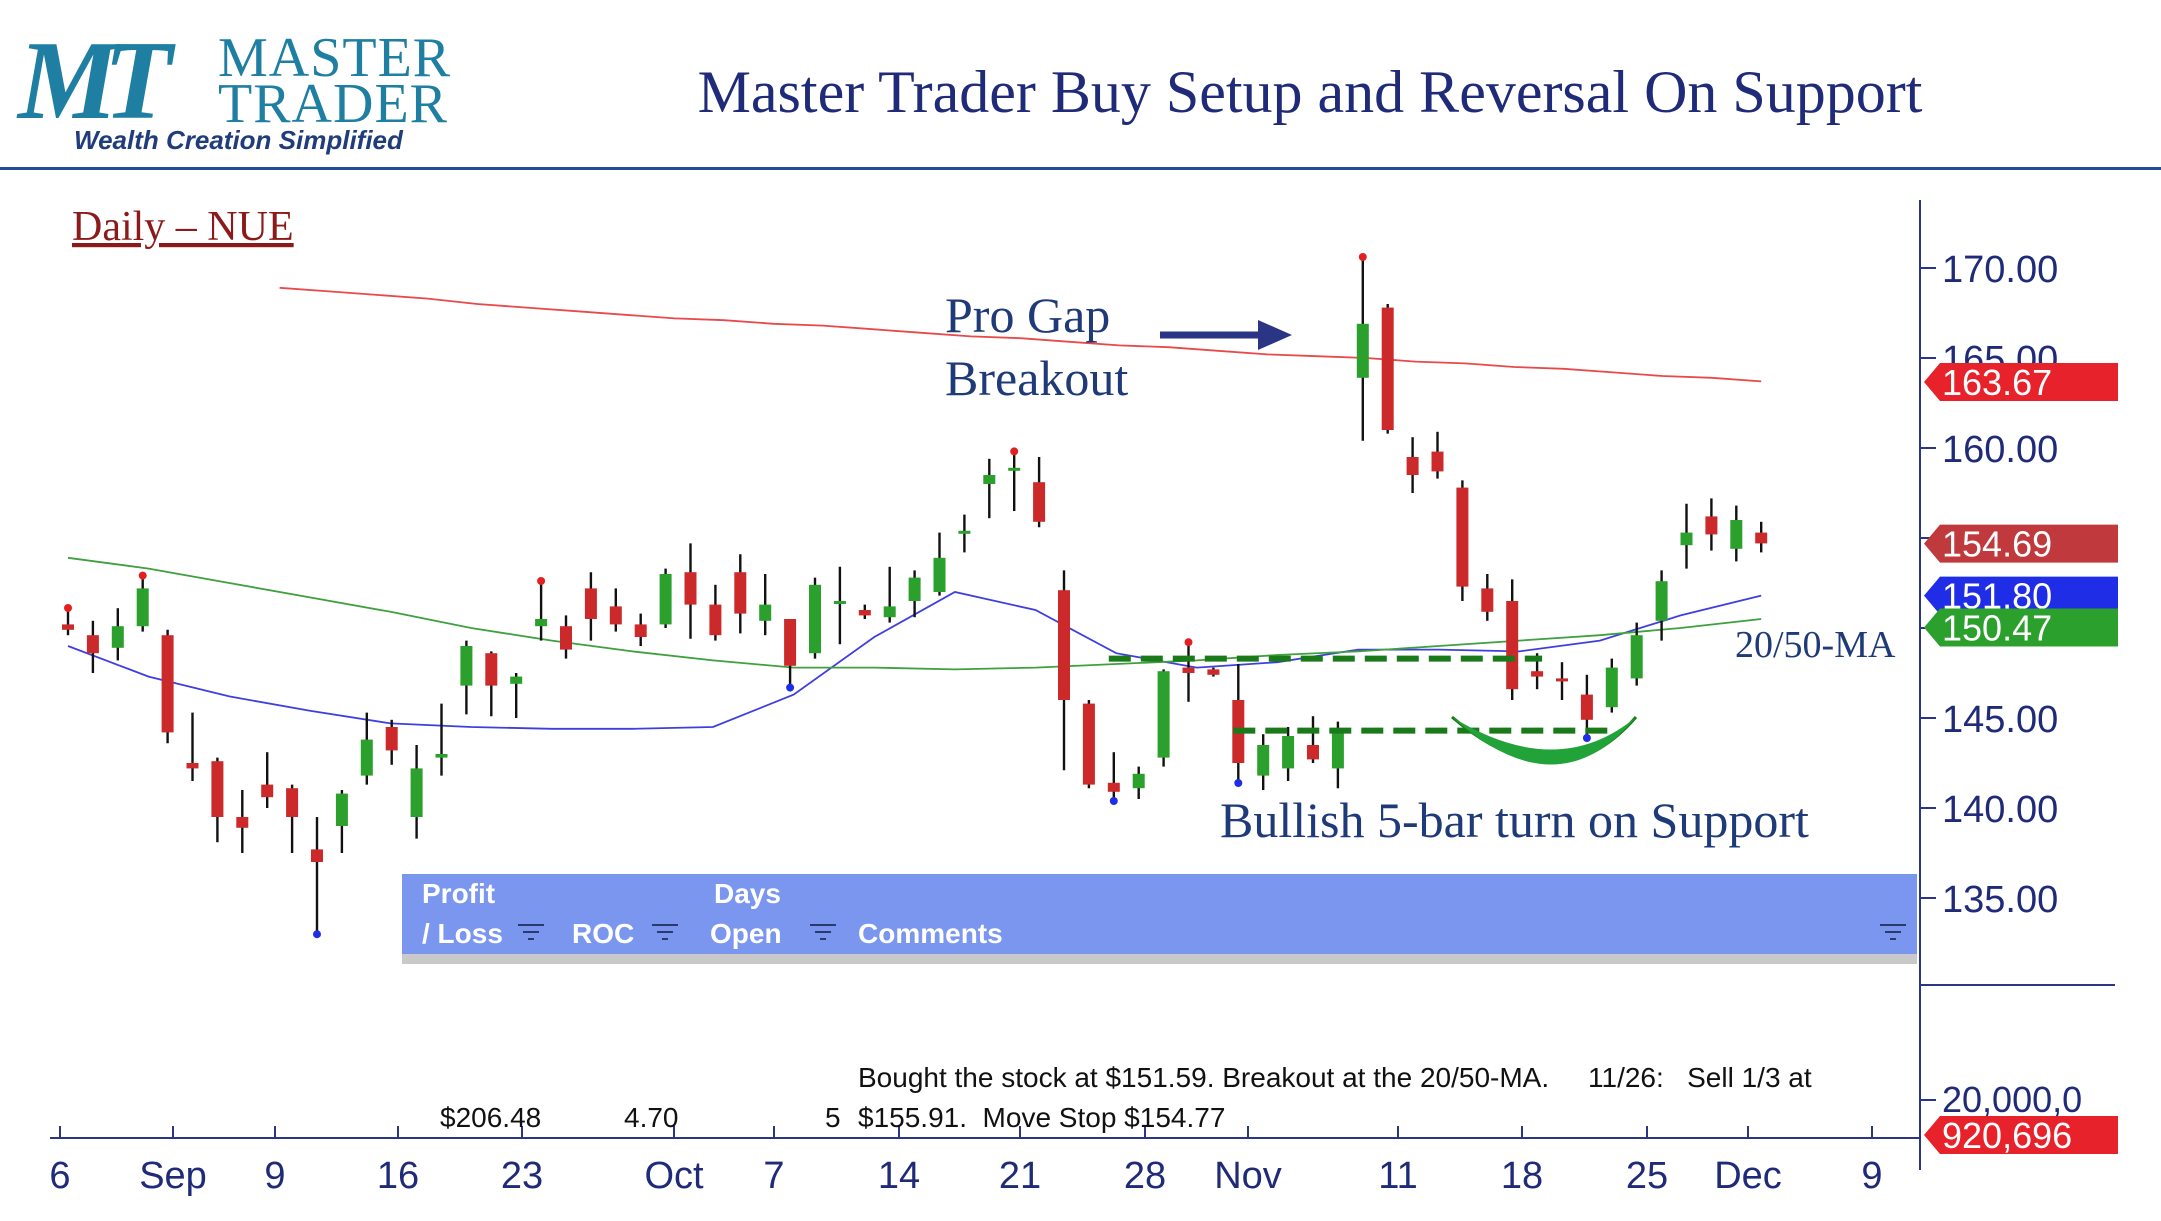 The image size is (2161, 1221). What do you see at coordinates (1248, 1176) in the screenshot?
I see `date-tick-label: Nov` at bounding box center [1248, 1176].